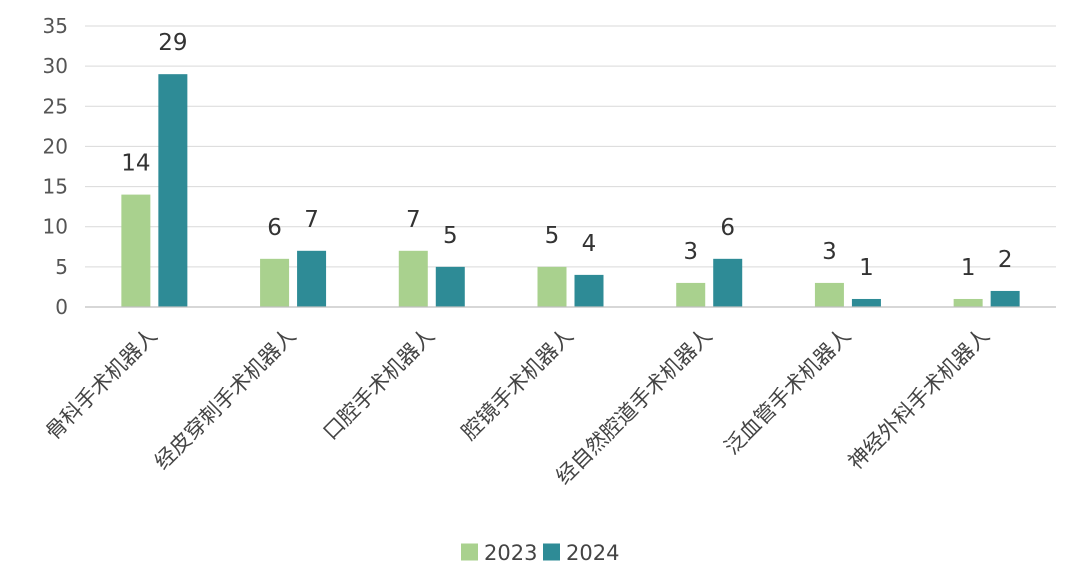  Describe the element at coordinates (225, 399) in the screenshot. I see `category-label-1: 经皮穿刺手术机器人` at that location.